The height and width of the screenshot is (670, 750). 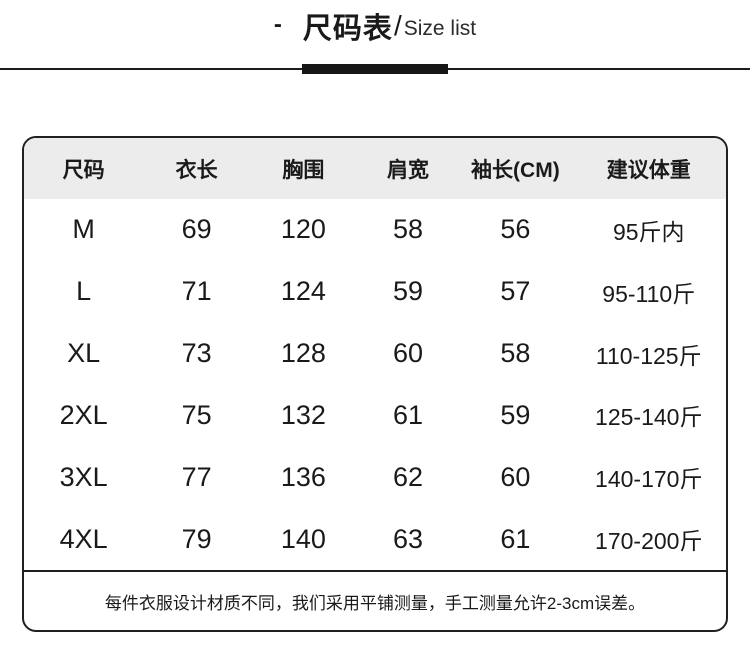 What do you see at coordinates (648, 355) in the screenshot?
I see `cell-weight: 110-125斤` at bounding box center [648, 355].